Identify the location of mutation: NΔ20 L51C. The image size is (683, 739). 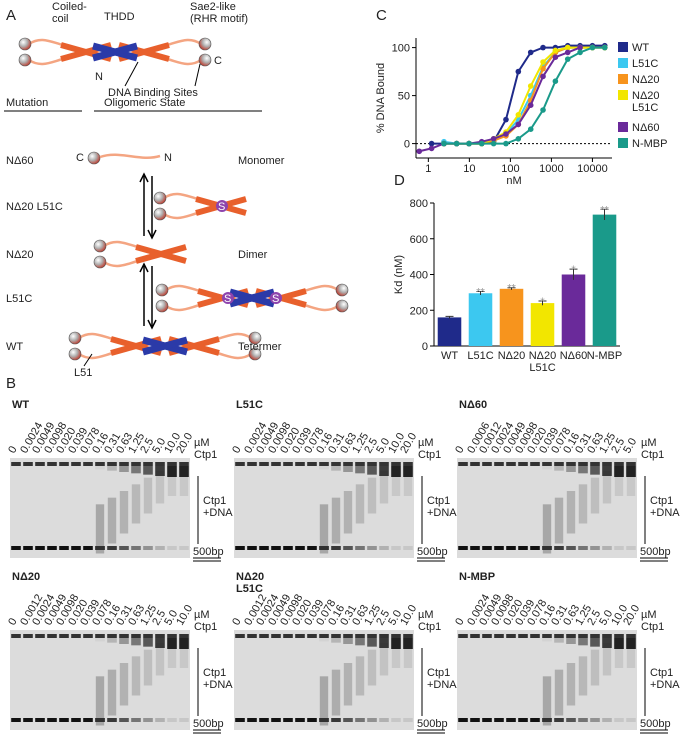
(34, 207).